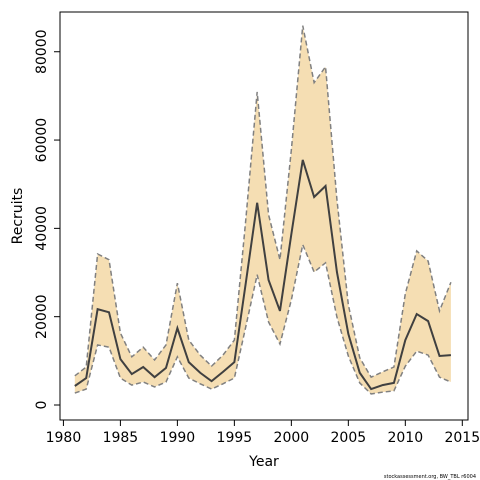 This screenshot has height=480, width=480. Describe the element at coordinates (121, 438) in the screenshot. I see `x-tick-label: 1985` at that location.